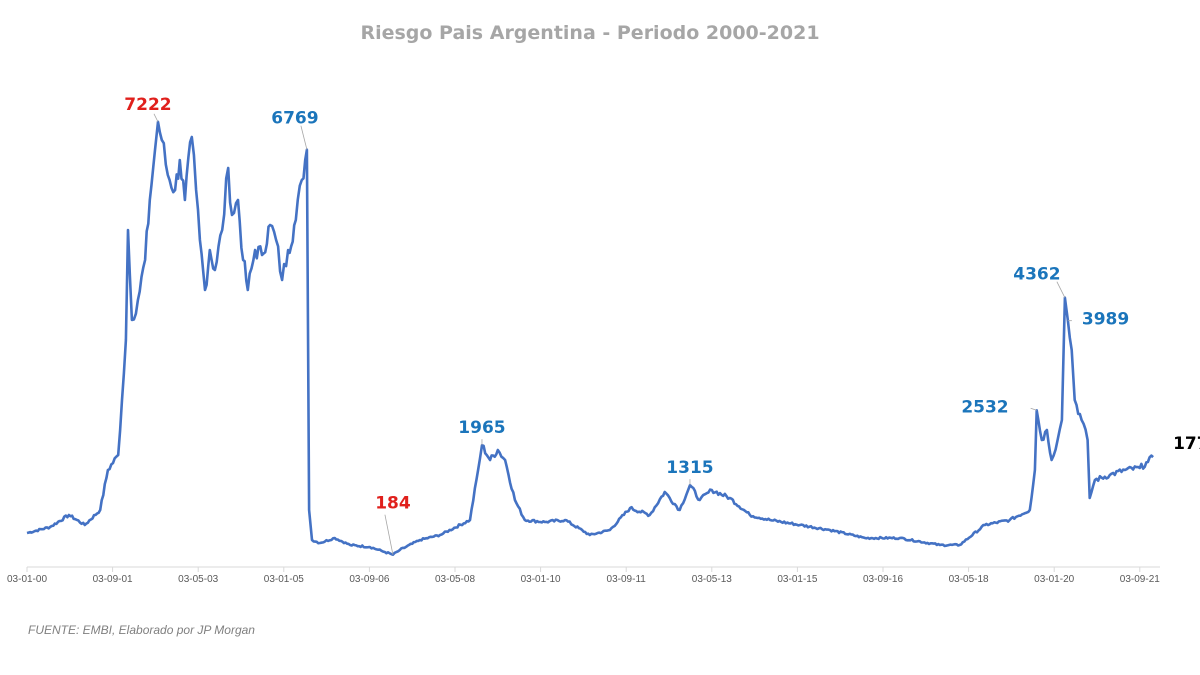 This screenshot has width=1200, height=675. I want to click on x-tick-label: 03-09-16, so click(883, 579).